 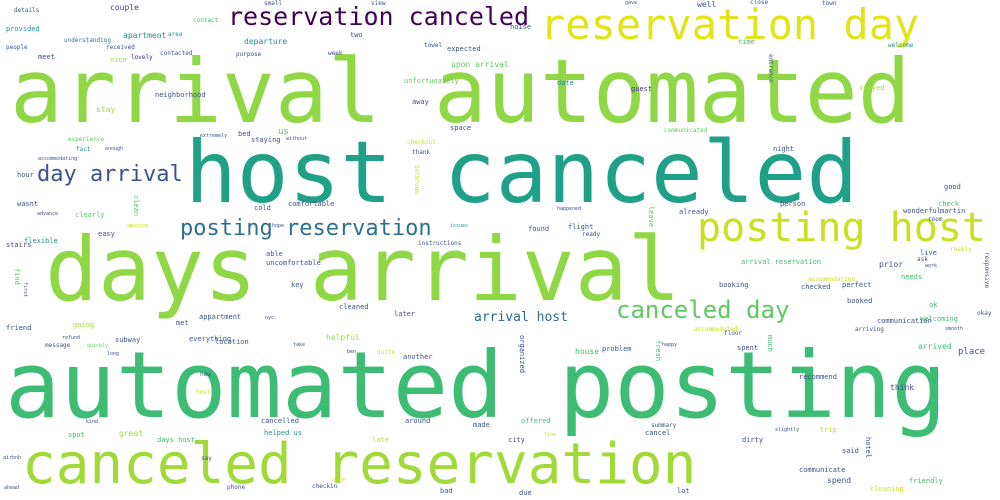 I want to click on word-small: house, so click(x=587, y=351).